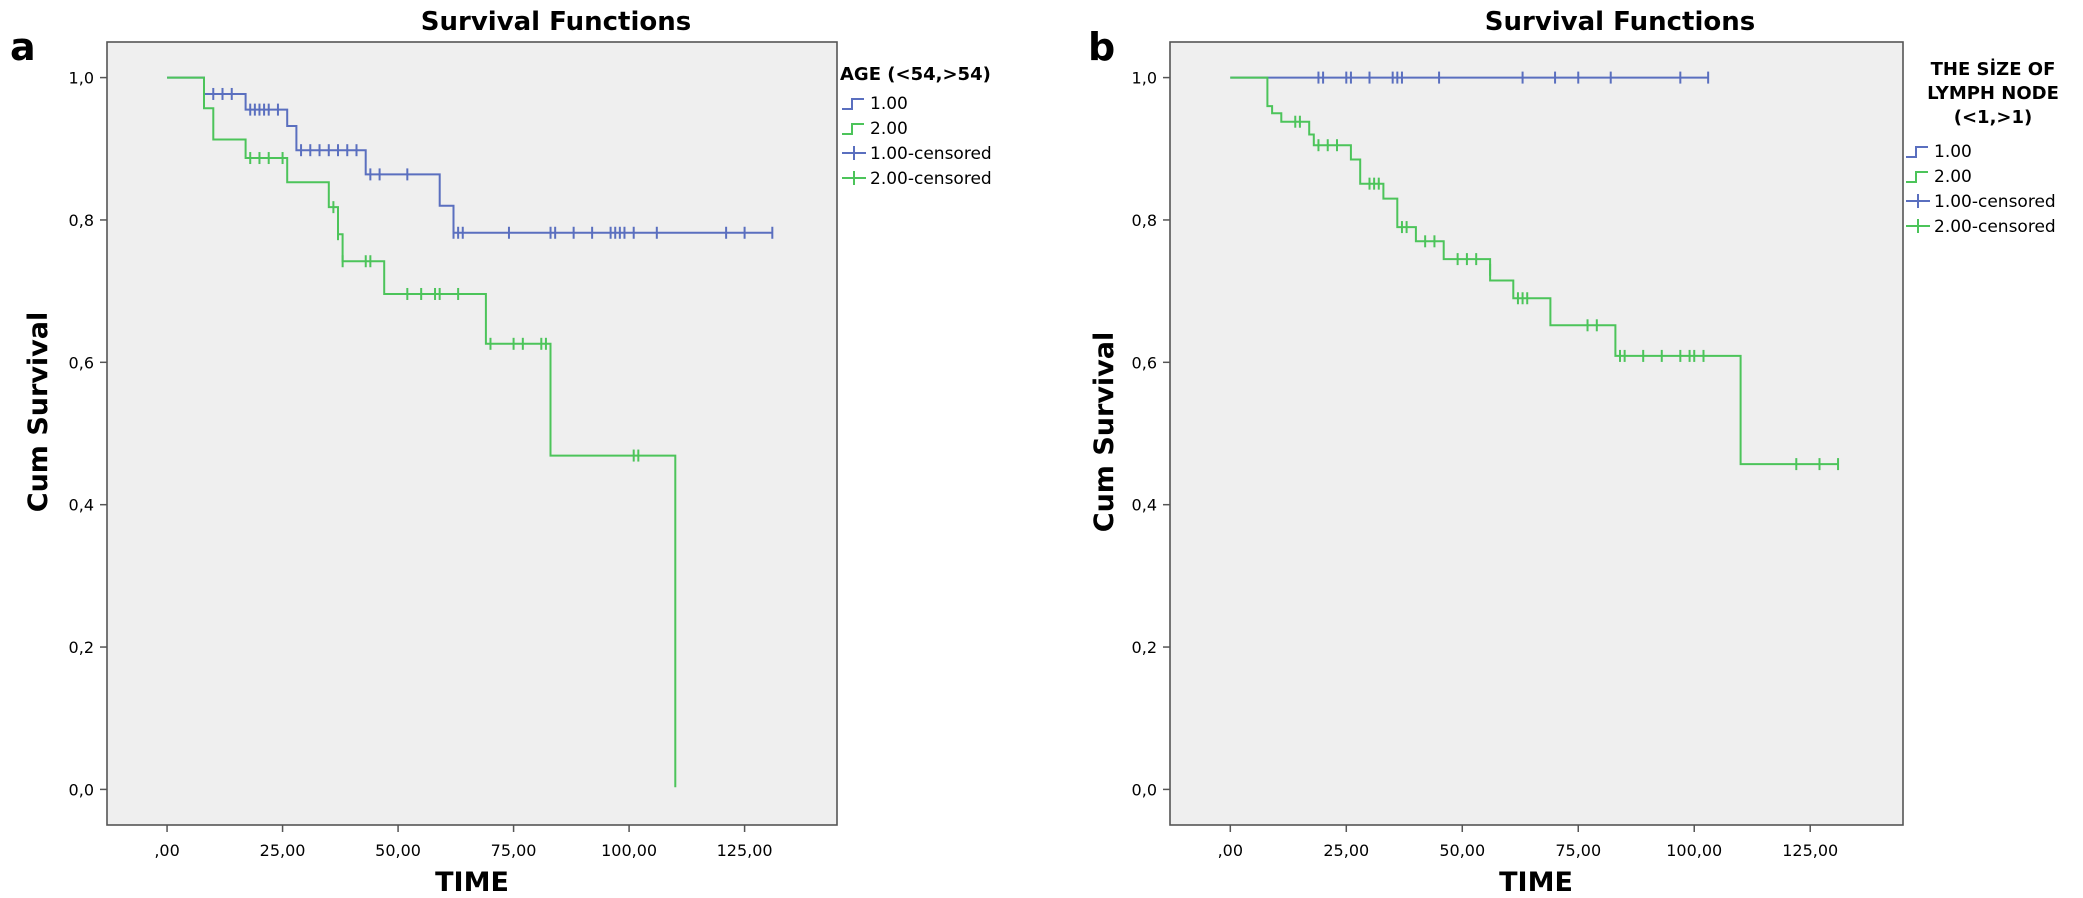 The image size is (2083, 898). I want to click on panel-b-y-axis-label: Cum Survival, so click(1104, 432).